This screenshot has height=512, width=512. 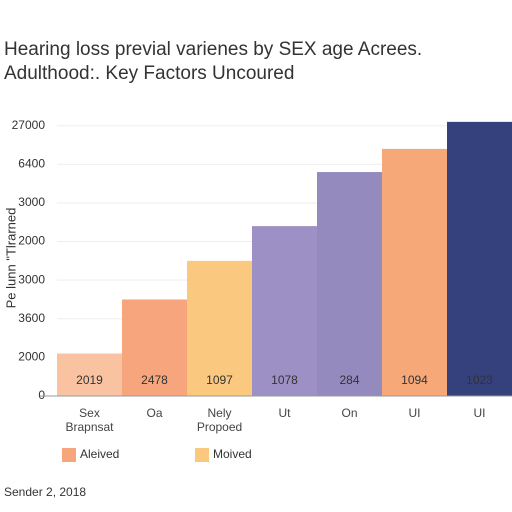 I want to click on bar-text: 2478, so click(x=154, y=380).